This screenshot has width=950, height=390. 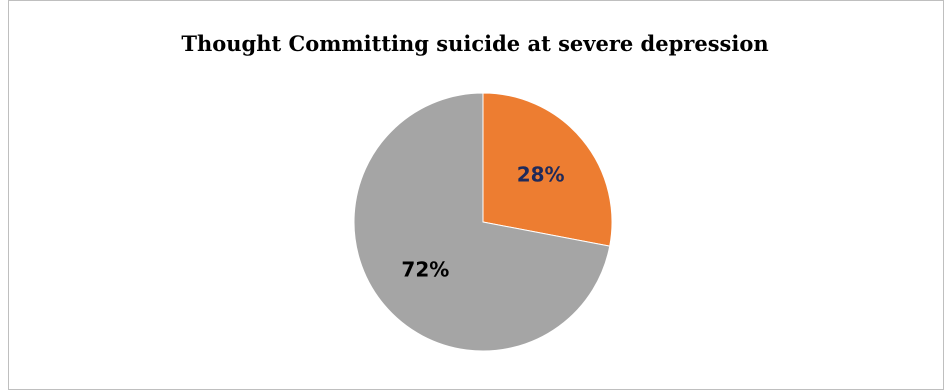 What do you see at coordinates (425, 270) in the screenshot?
I see `data-label-1: 72%` at bounding box center [425, 270].